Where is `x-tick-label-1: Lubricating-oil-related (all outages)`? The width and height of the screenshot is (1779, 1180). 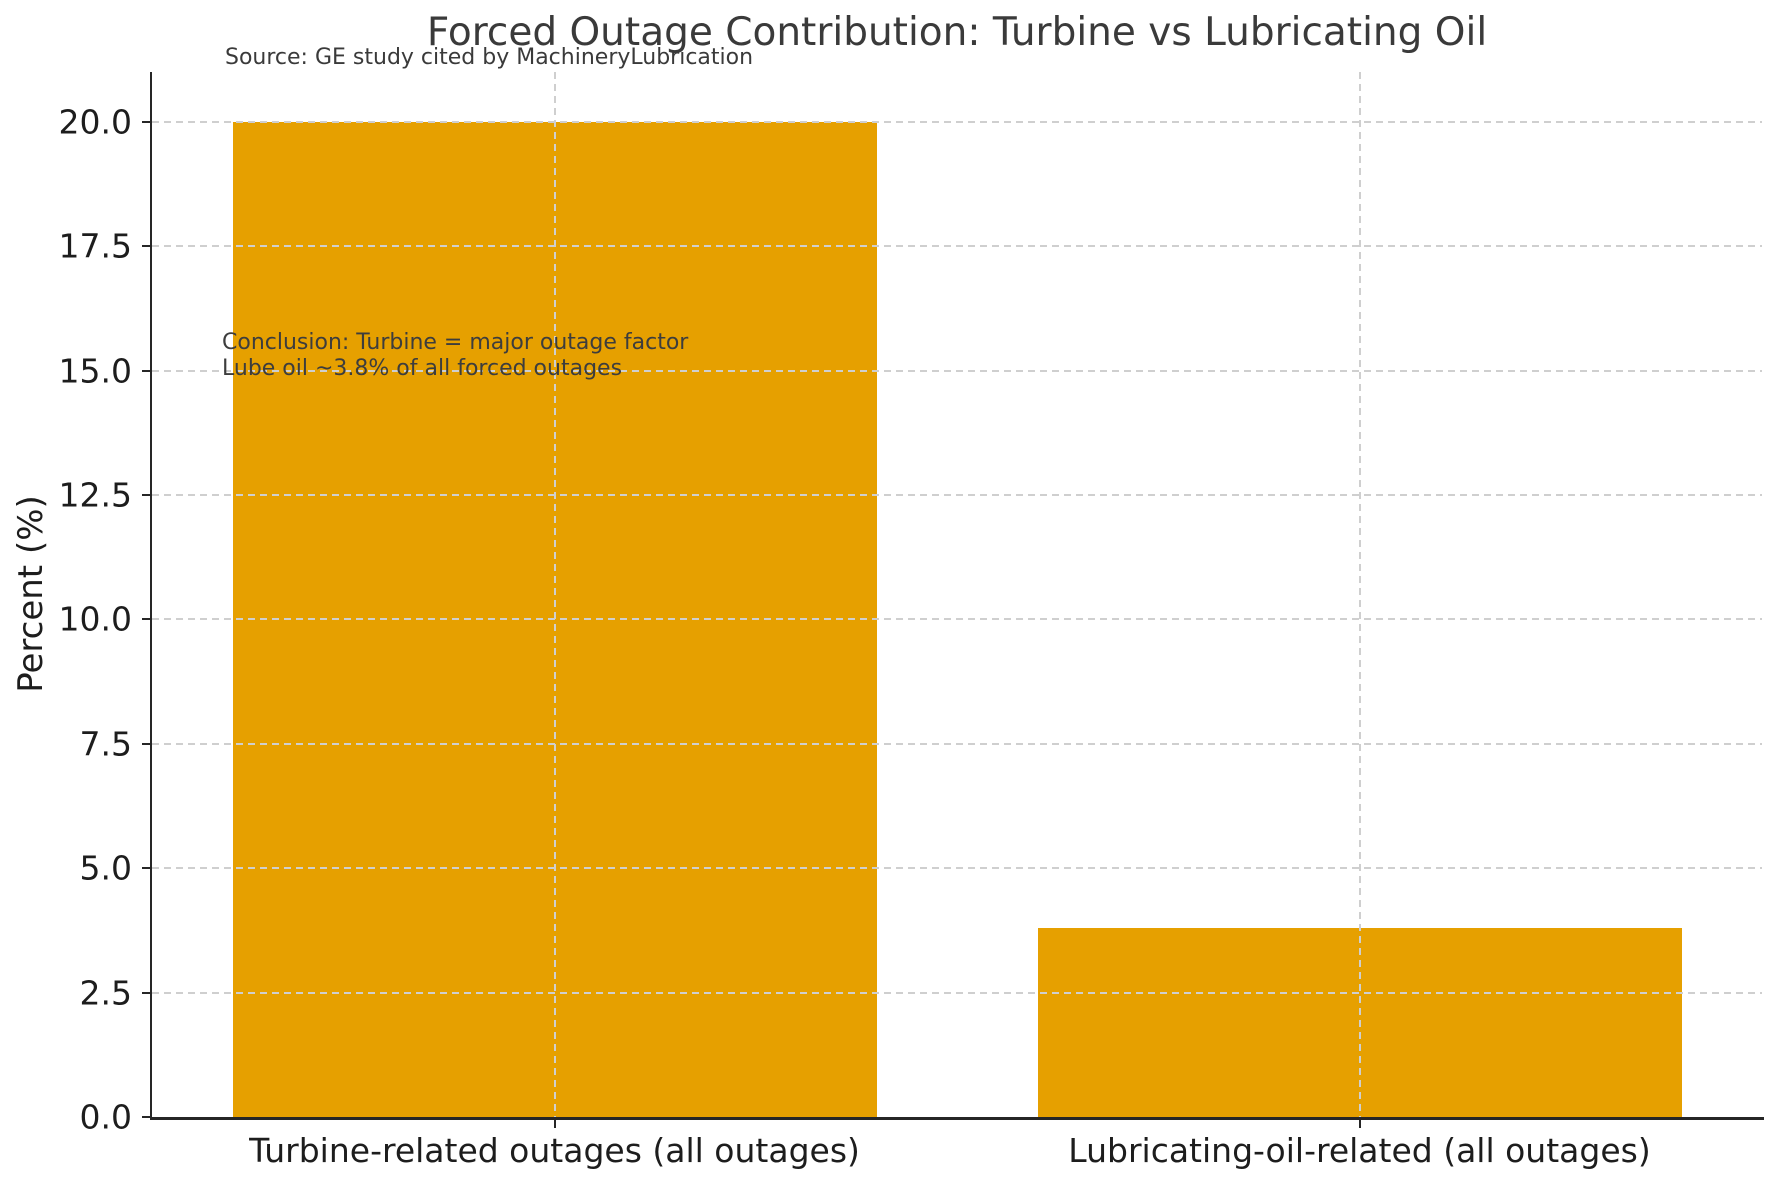 x-tick-label-1: Lubricating-oil-related (all outages) is located at coordinates (1359, 1150).